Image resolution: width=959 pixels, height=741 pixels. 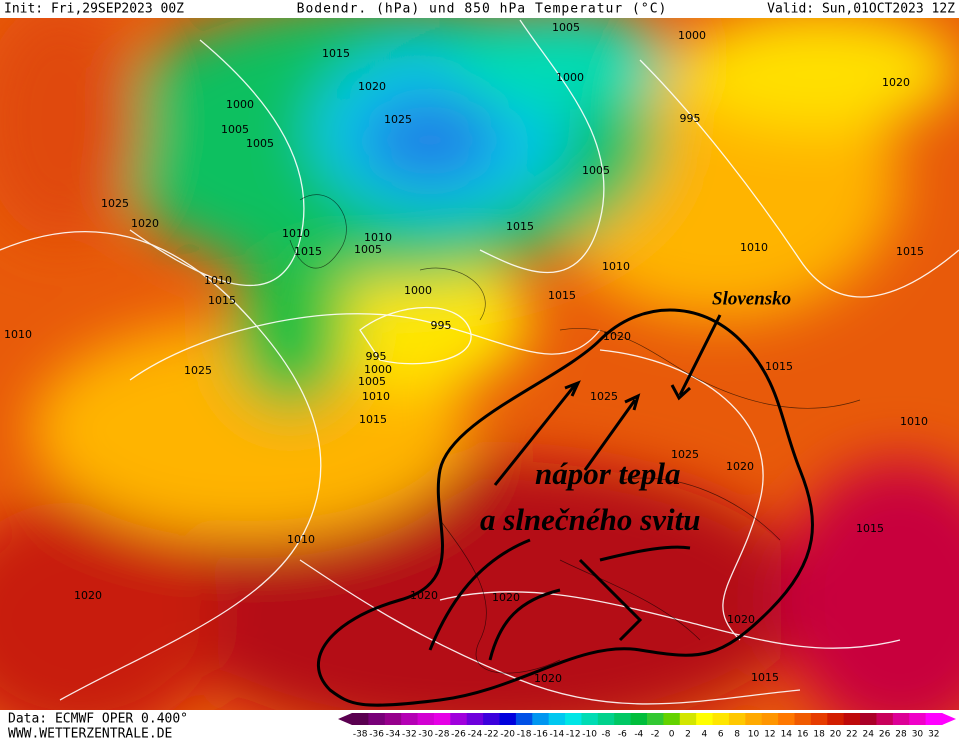 I want to click on colorbar-label: -22, so click(x=491, y=735).